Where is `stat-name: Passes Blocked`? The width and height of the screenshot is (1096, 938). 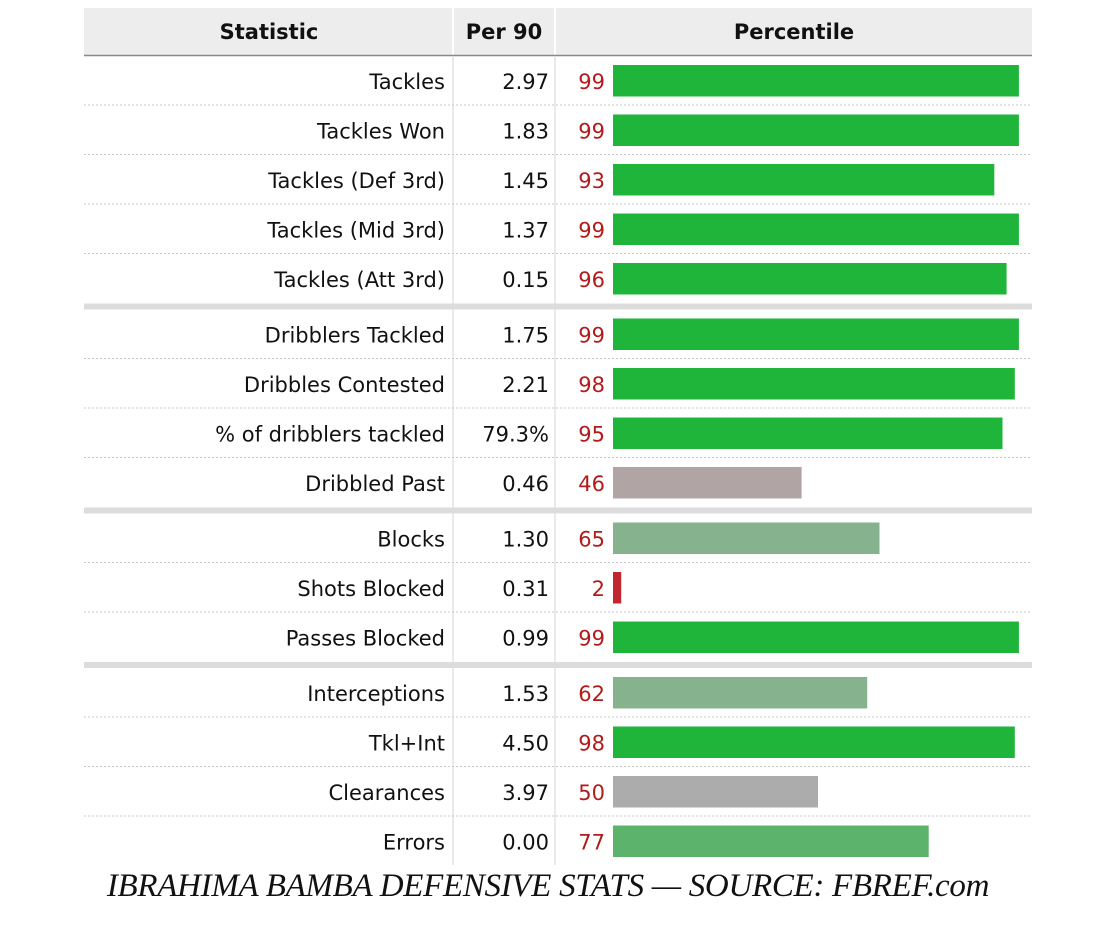 stat-name: Passes Blocked is located at coordinates (365, 638).